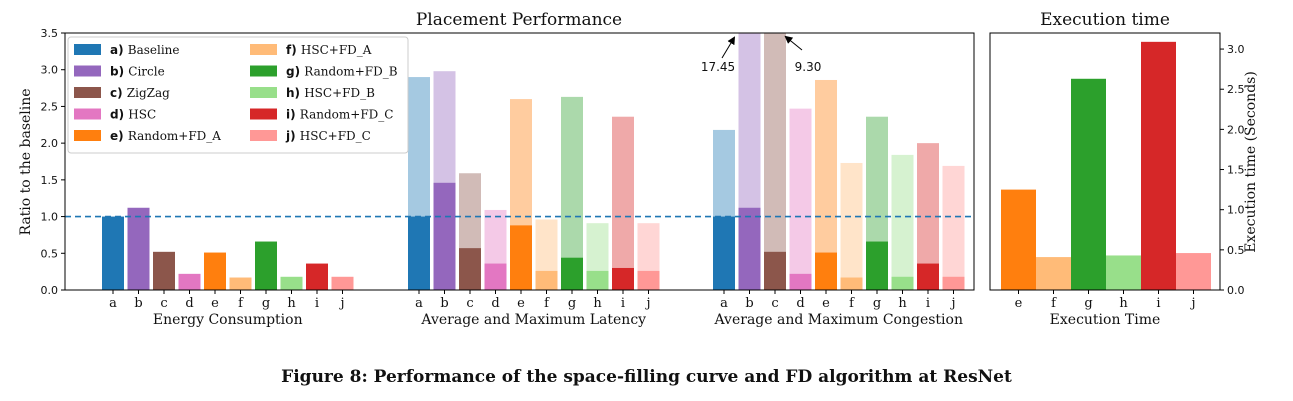 This screenshot has height=401, width=1293. I want to click on legend-box, so click(238, 95).